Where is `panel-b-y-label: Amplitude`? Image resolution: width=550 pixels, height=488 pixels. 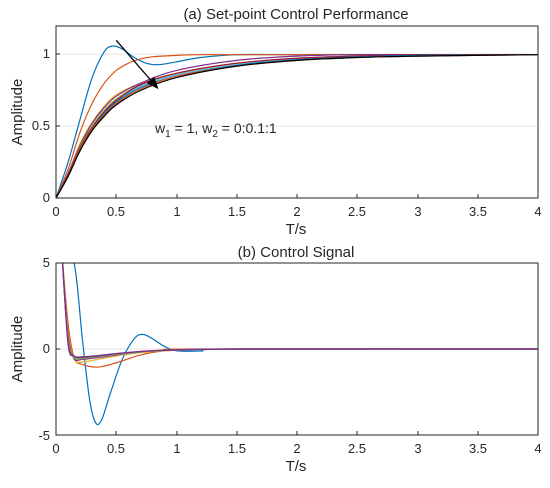
panel-b-y-label: Amplitude is located at coordinates (17, 349).